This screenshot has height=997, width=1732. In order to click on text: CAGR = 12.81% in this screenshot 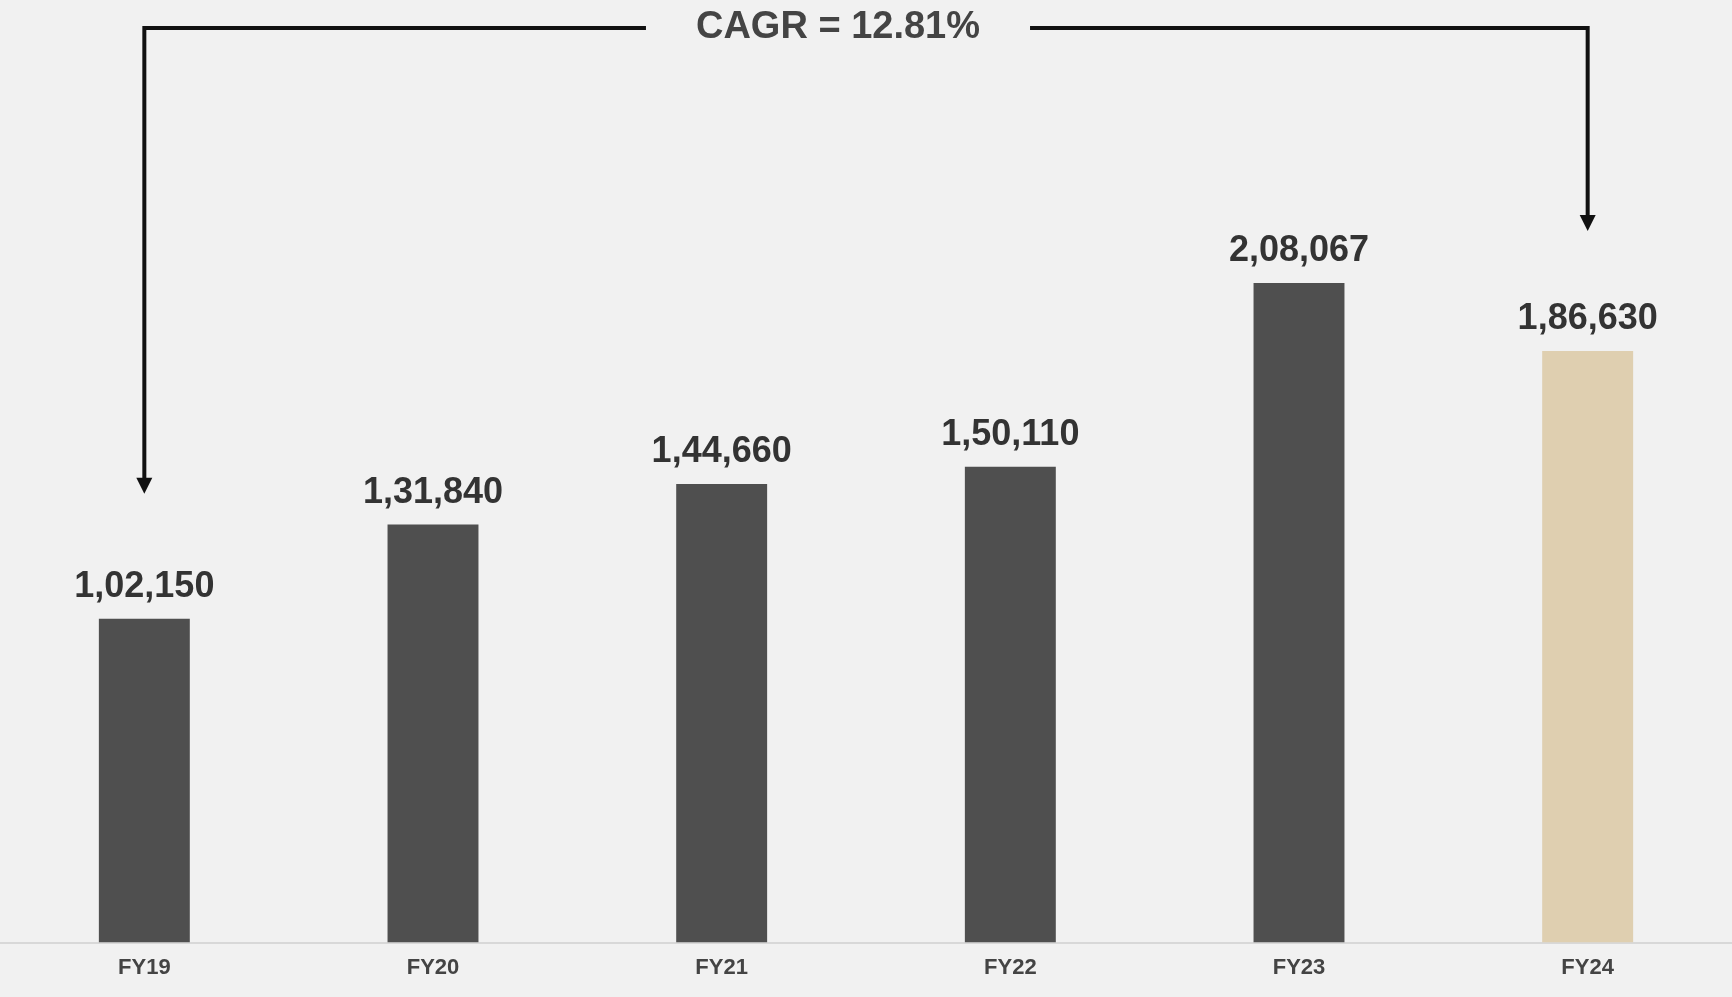, I will do `click(838, 25)`.